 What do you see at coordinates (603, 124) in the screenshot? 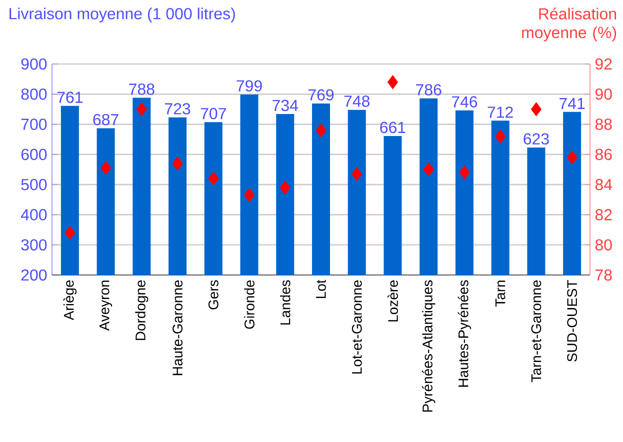
I see `y2-tick-label: 88` at bounding box center [603, 124].